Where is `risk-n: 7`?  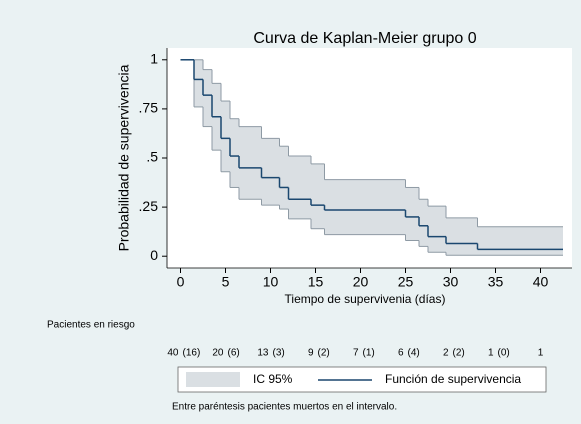
risk-n: 7 is located at coordinates (356, 353).